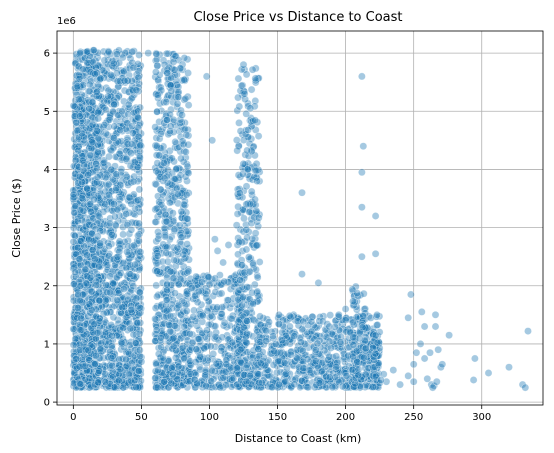  What do you see at coordinates (47, 228) in the screenshot?
I see `y-tick-label: 3` at bounding box center [47, 228].